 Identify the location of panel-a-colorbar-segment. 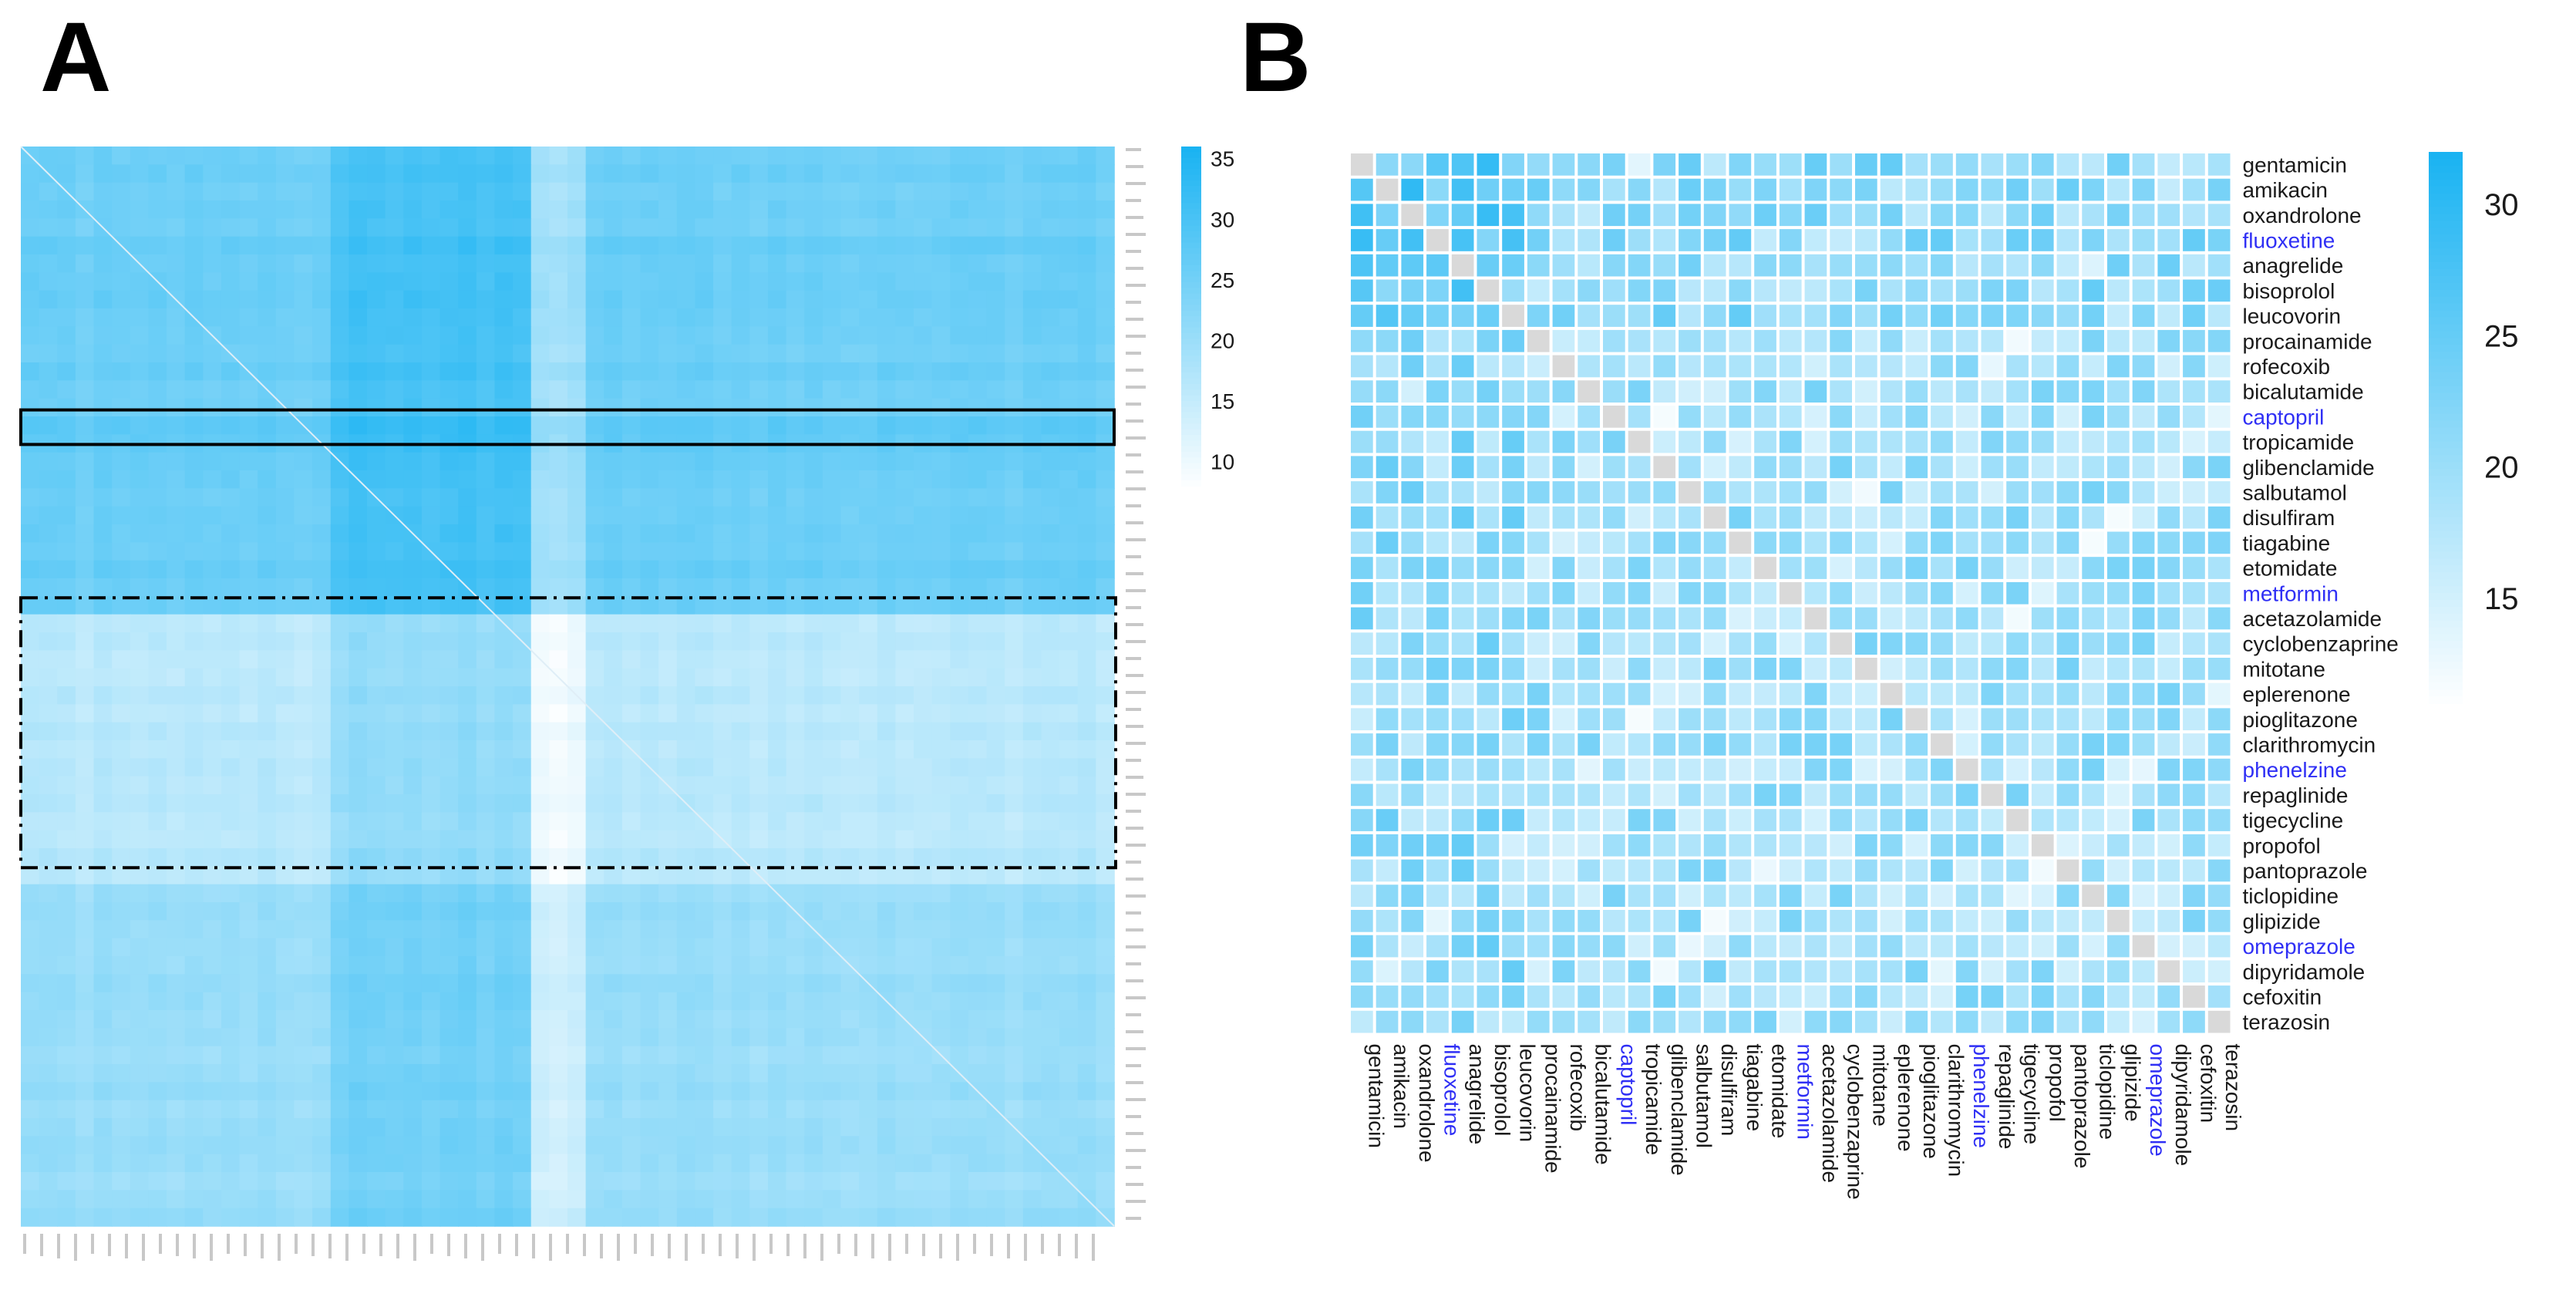
(1191, 302).